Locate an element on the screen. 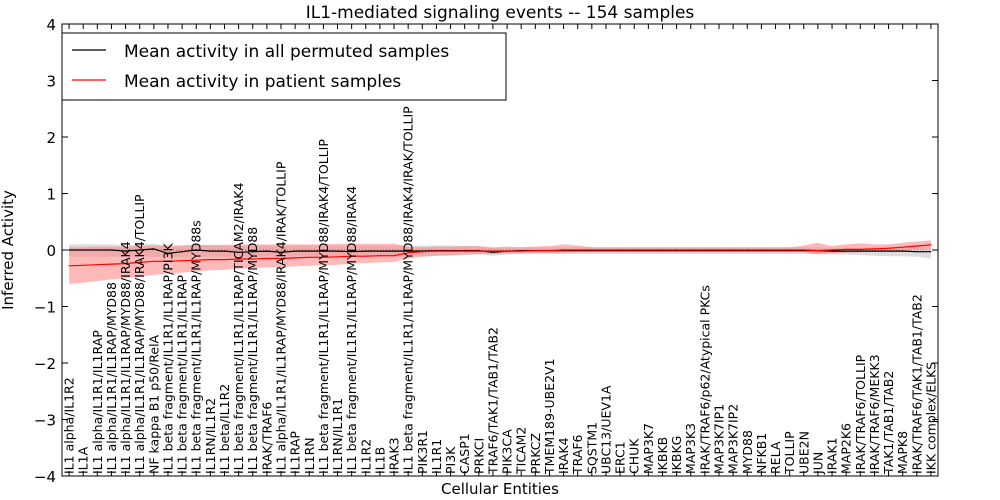 The image size is (1000, 500). line-patient is located at coordinates (500, 255).